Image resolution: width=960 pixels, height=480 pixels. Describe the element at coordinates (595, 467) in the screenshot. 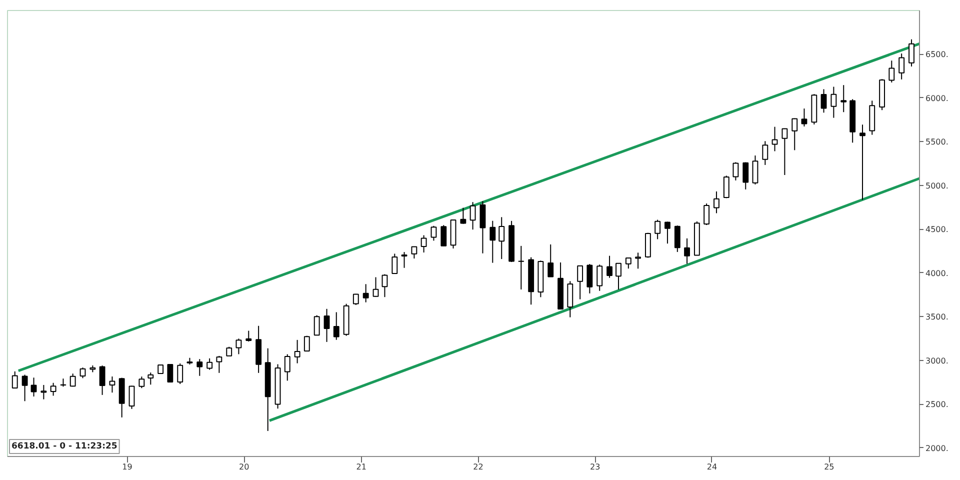

I see `x-tick-label: 23` at that location.